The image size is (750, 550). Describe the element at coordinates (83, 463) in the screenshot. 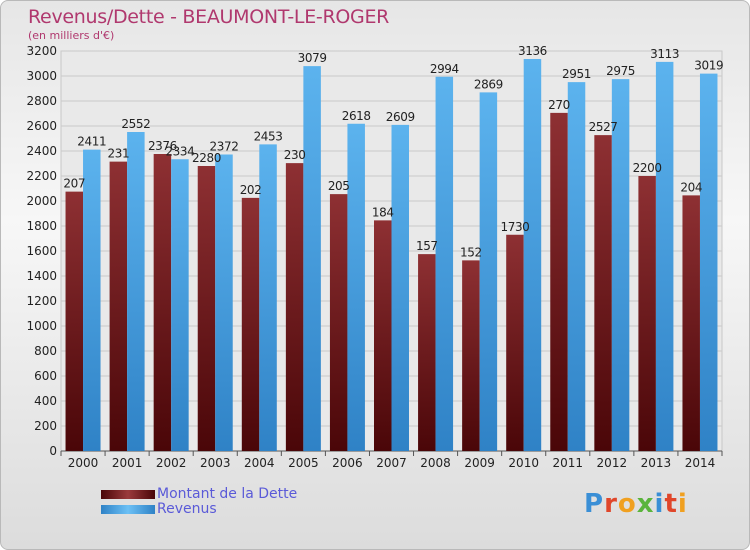

I see `x-tick-label: 2000` at that location.